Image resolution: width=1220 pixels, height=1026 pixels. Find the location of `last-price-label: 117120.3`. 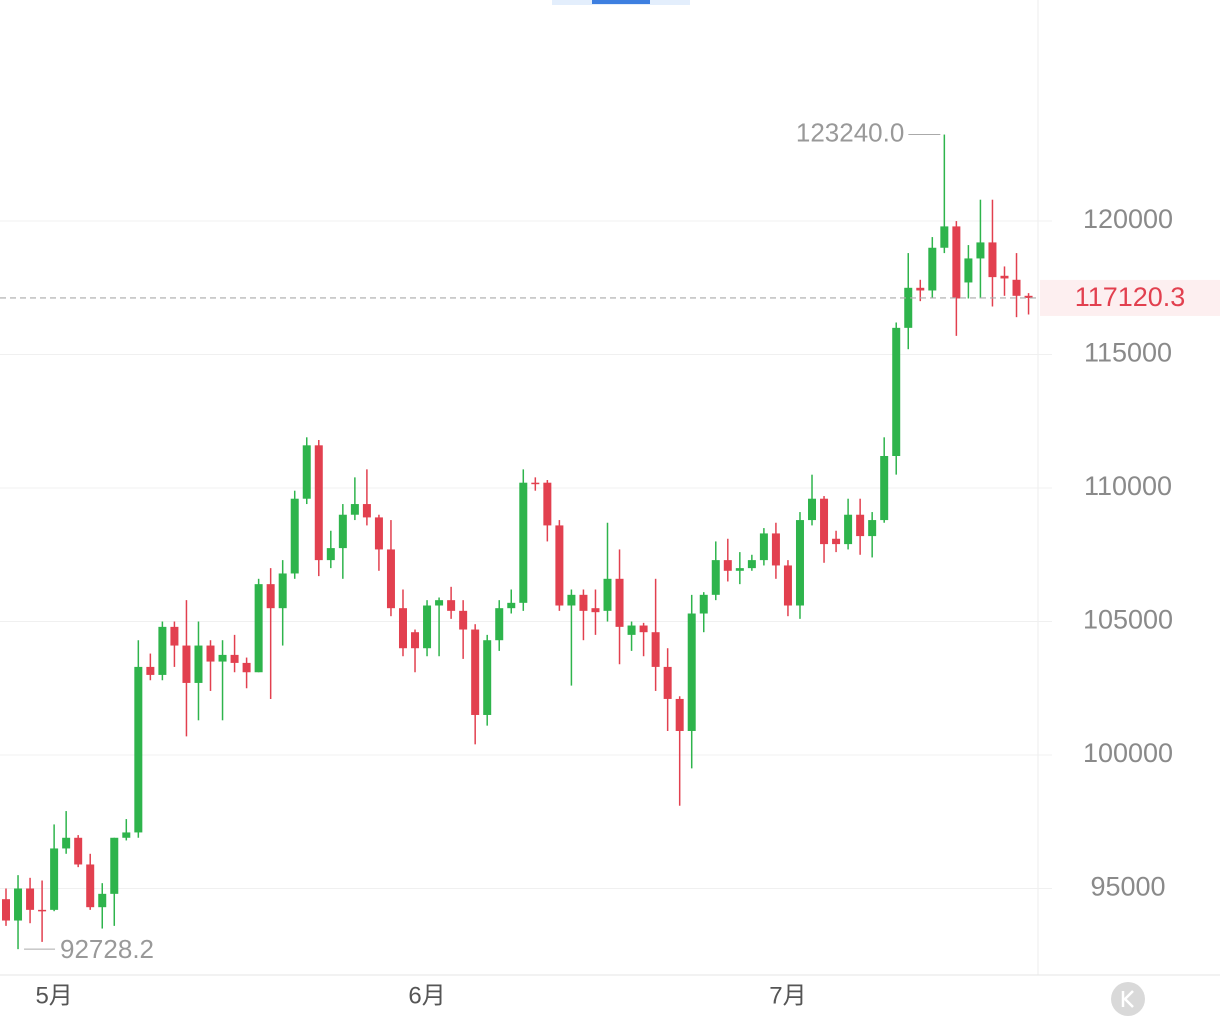

last-price-label: 117120.3 is located at coordinates (1130, 297).